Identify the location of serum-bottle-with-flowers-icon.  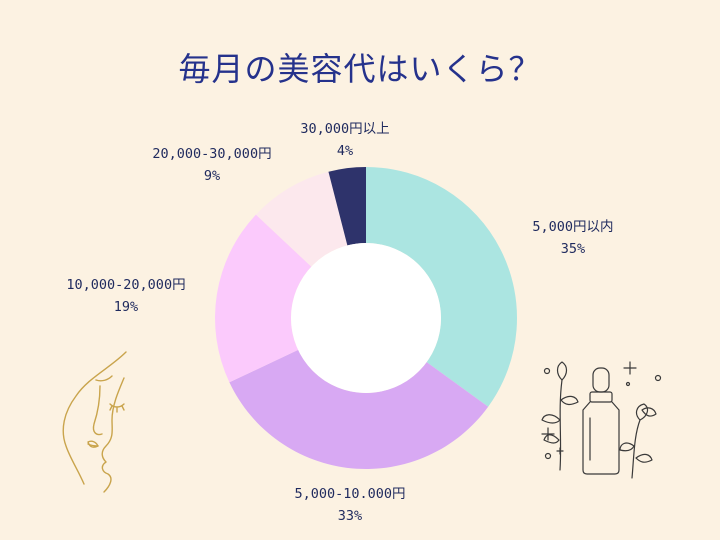
(601, 420).